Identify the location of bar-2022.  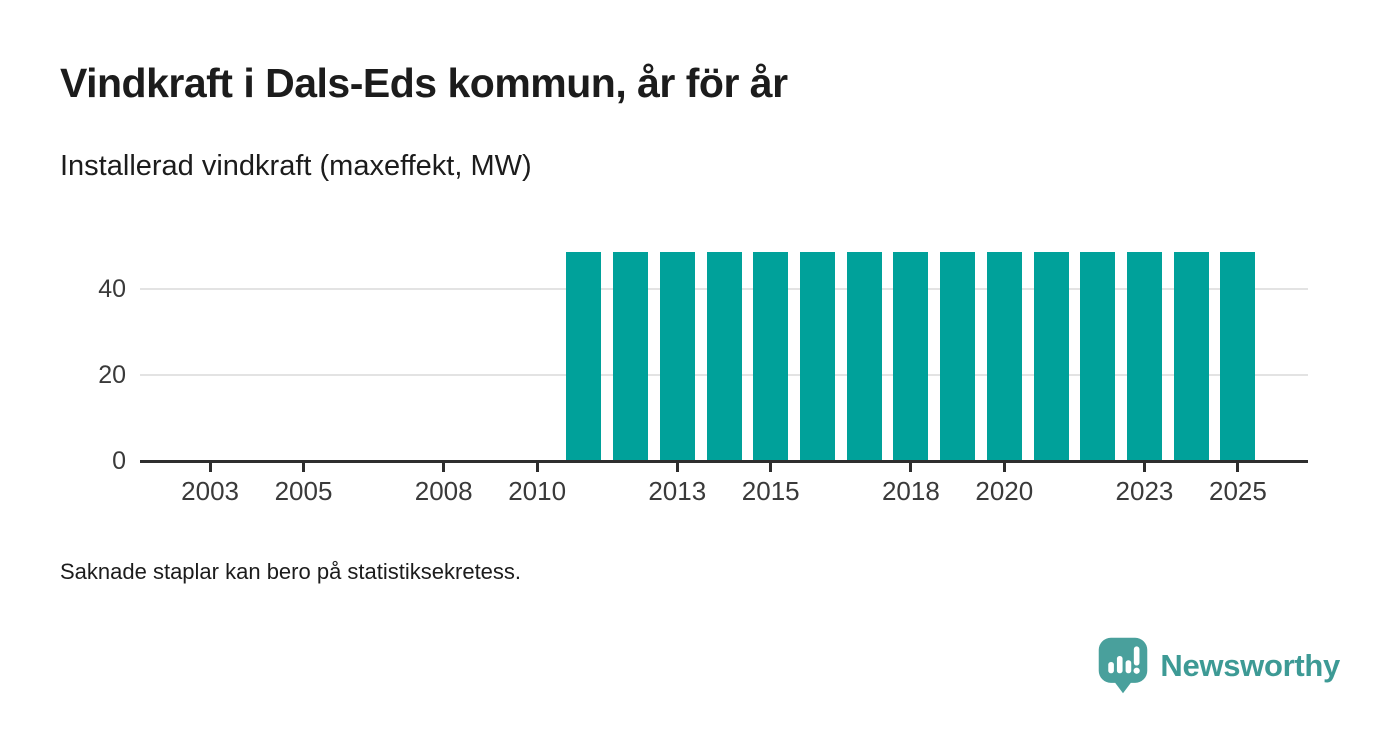
(1098, 356).